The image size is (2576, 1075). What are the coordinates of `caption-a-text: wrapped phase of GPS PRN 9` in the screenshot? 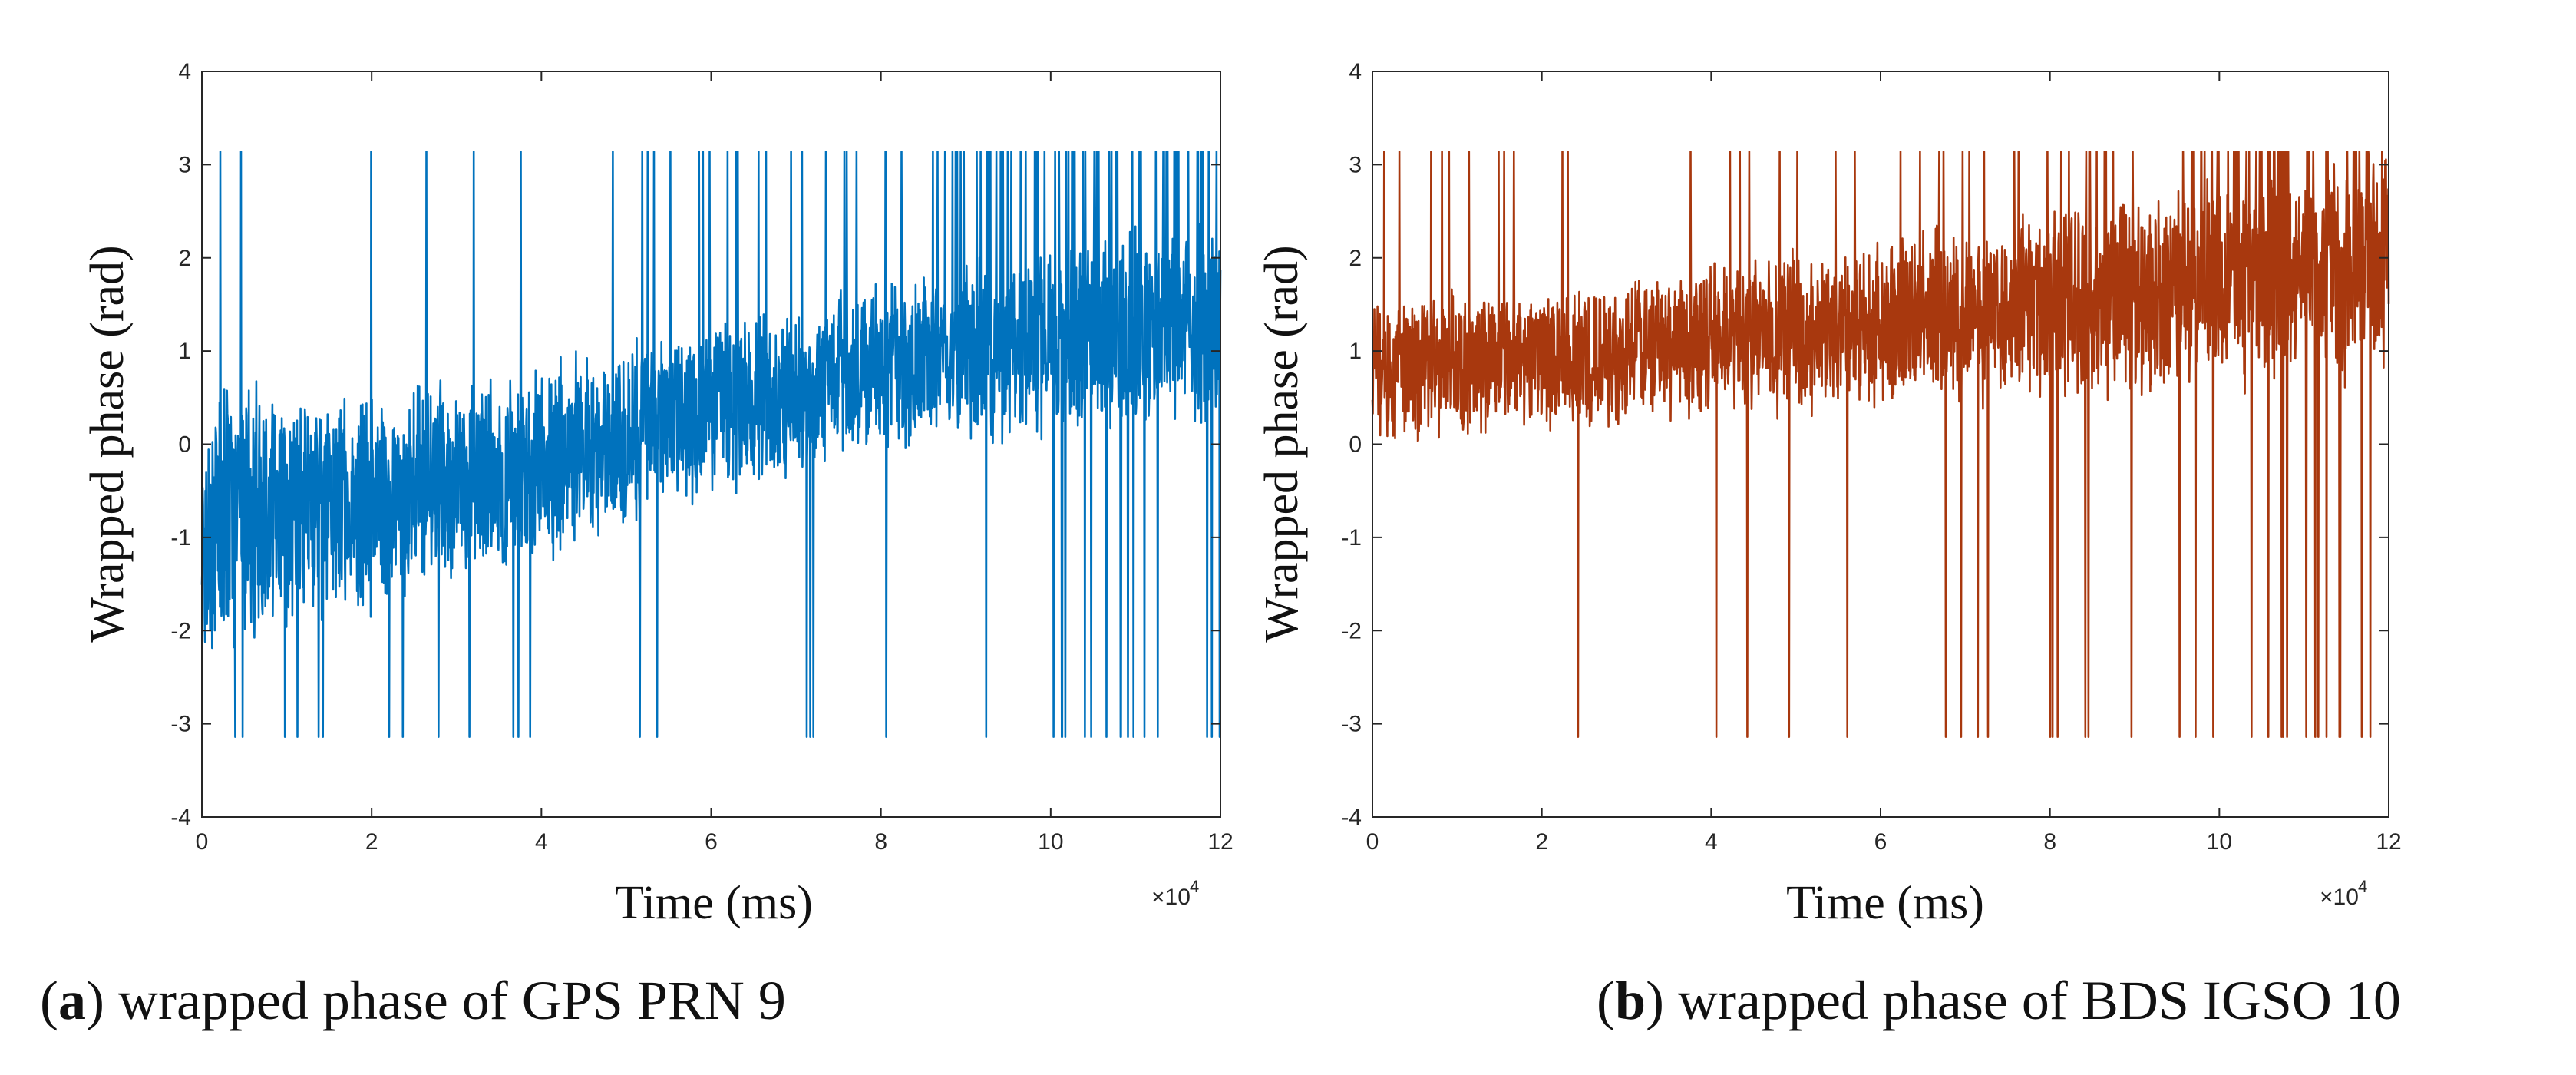 It's located at (445, 1001).